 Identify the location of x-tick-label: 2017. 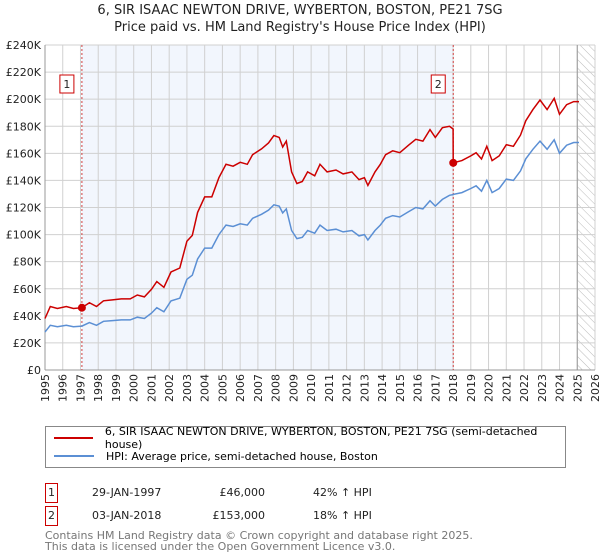
(435, 388).